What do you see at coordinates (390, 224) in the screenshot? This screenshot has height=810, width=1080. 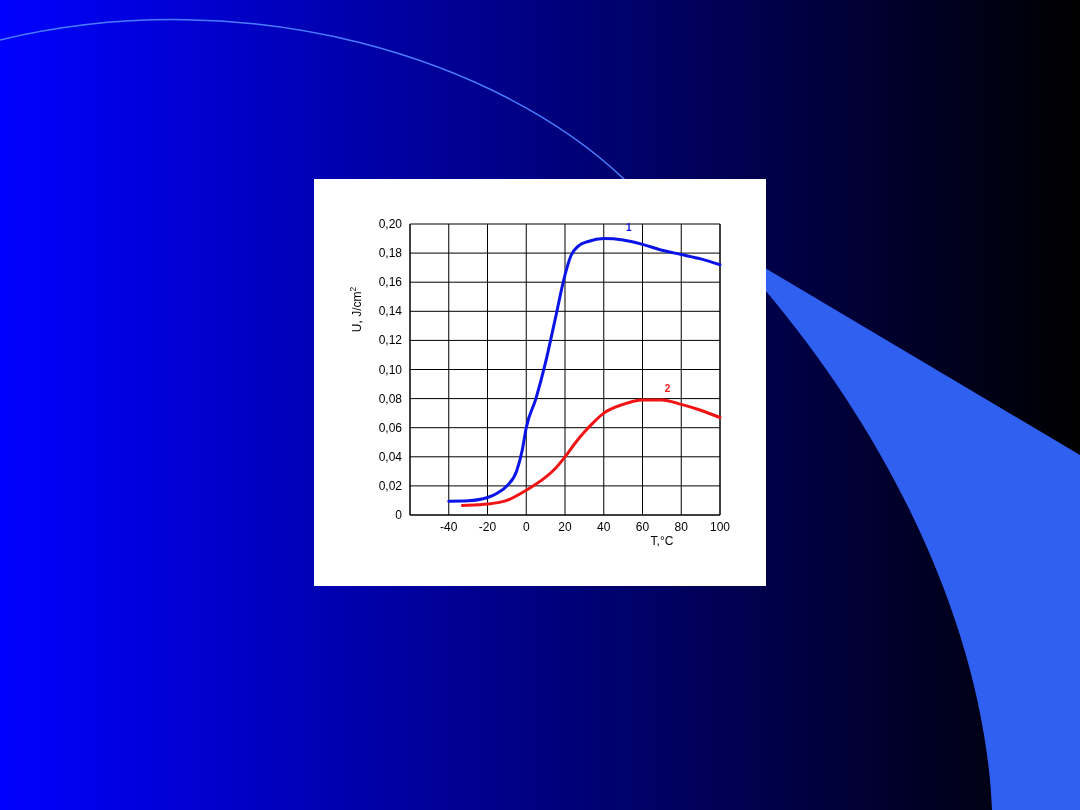 I see `y-tick-label: 0,20` at bounding box center [390, 224].